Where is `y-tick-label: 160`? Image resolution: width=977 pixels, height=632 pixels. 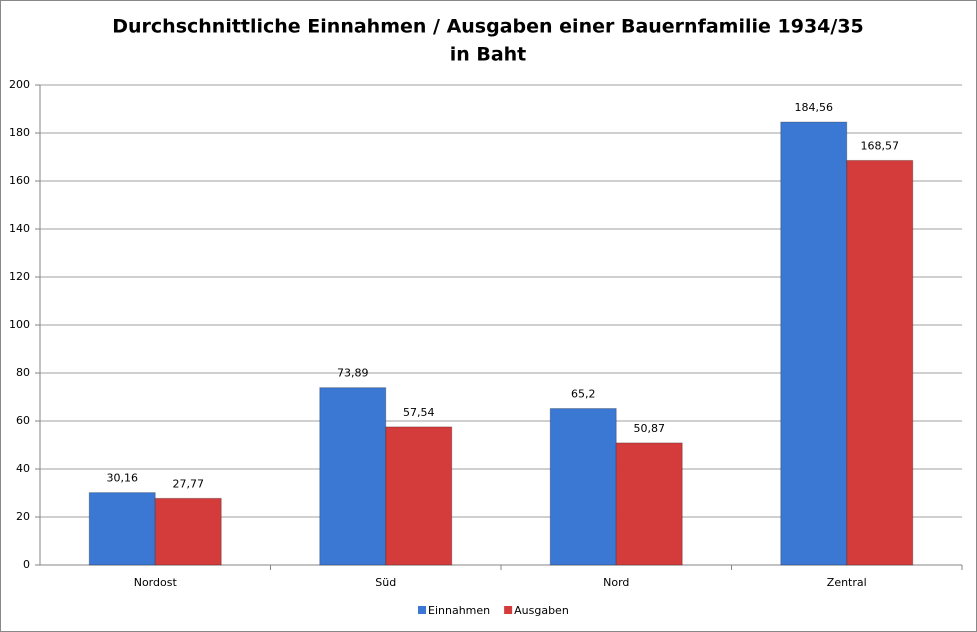 y-tick-label: 160 is located at coordinates (19, 180).